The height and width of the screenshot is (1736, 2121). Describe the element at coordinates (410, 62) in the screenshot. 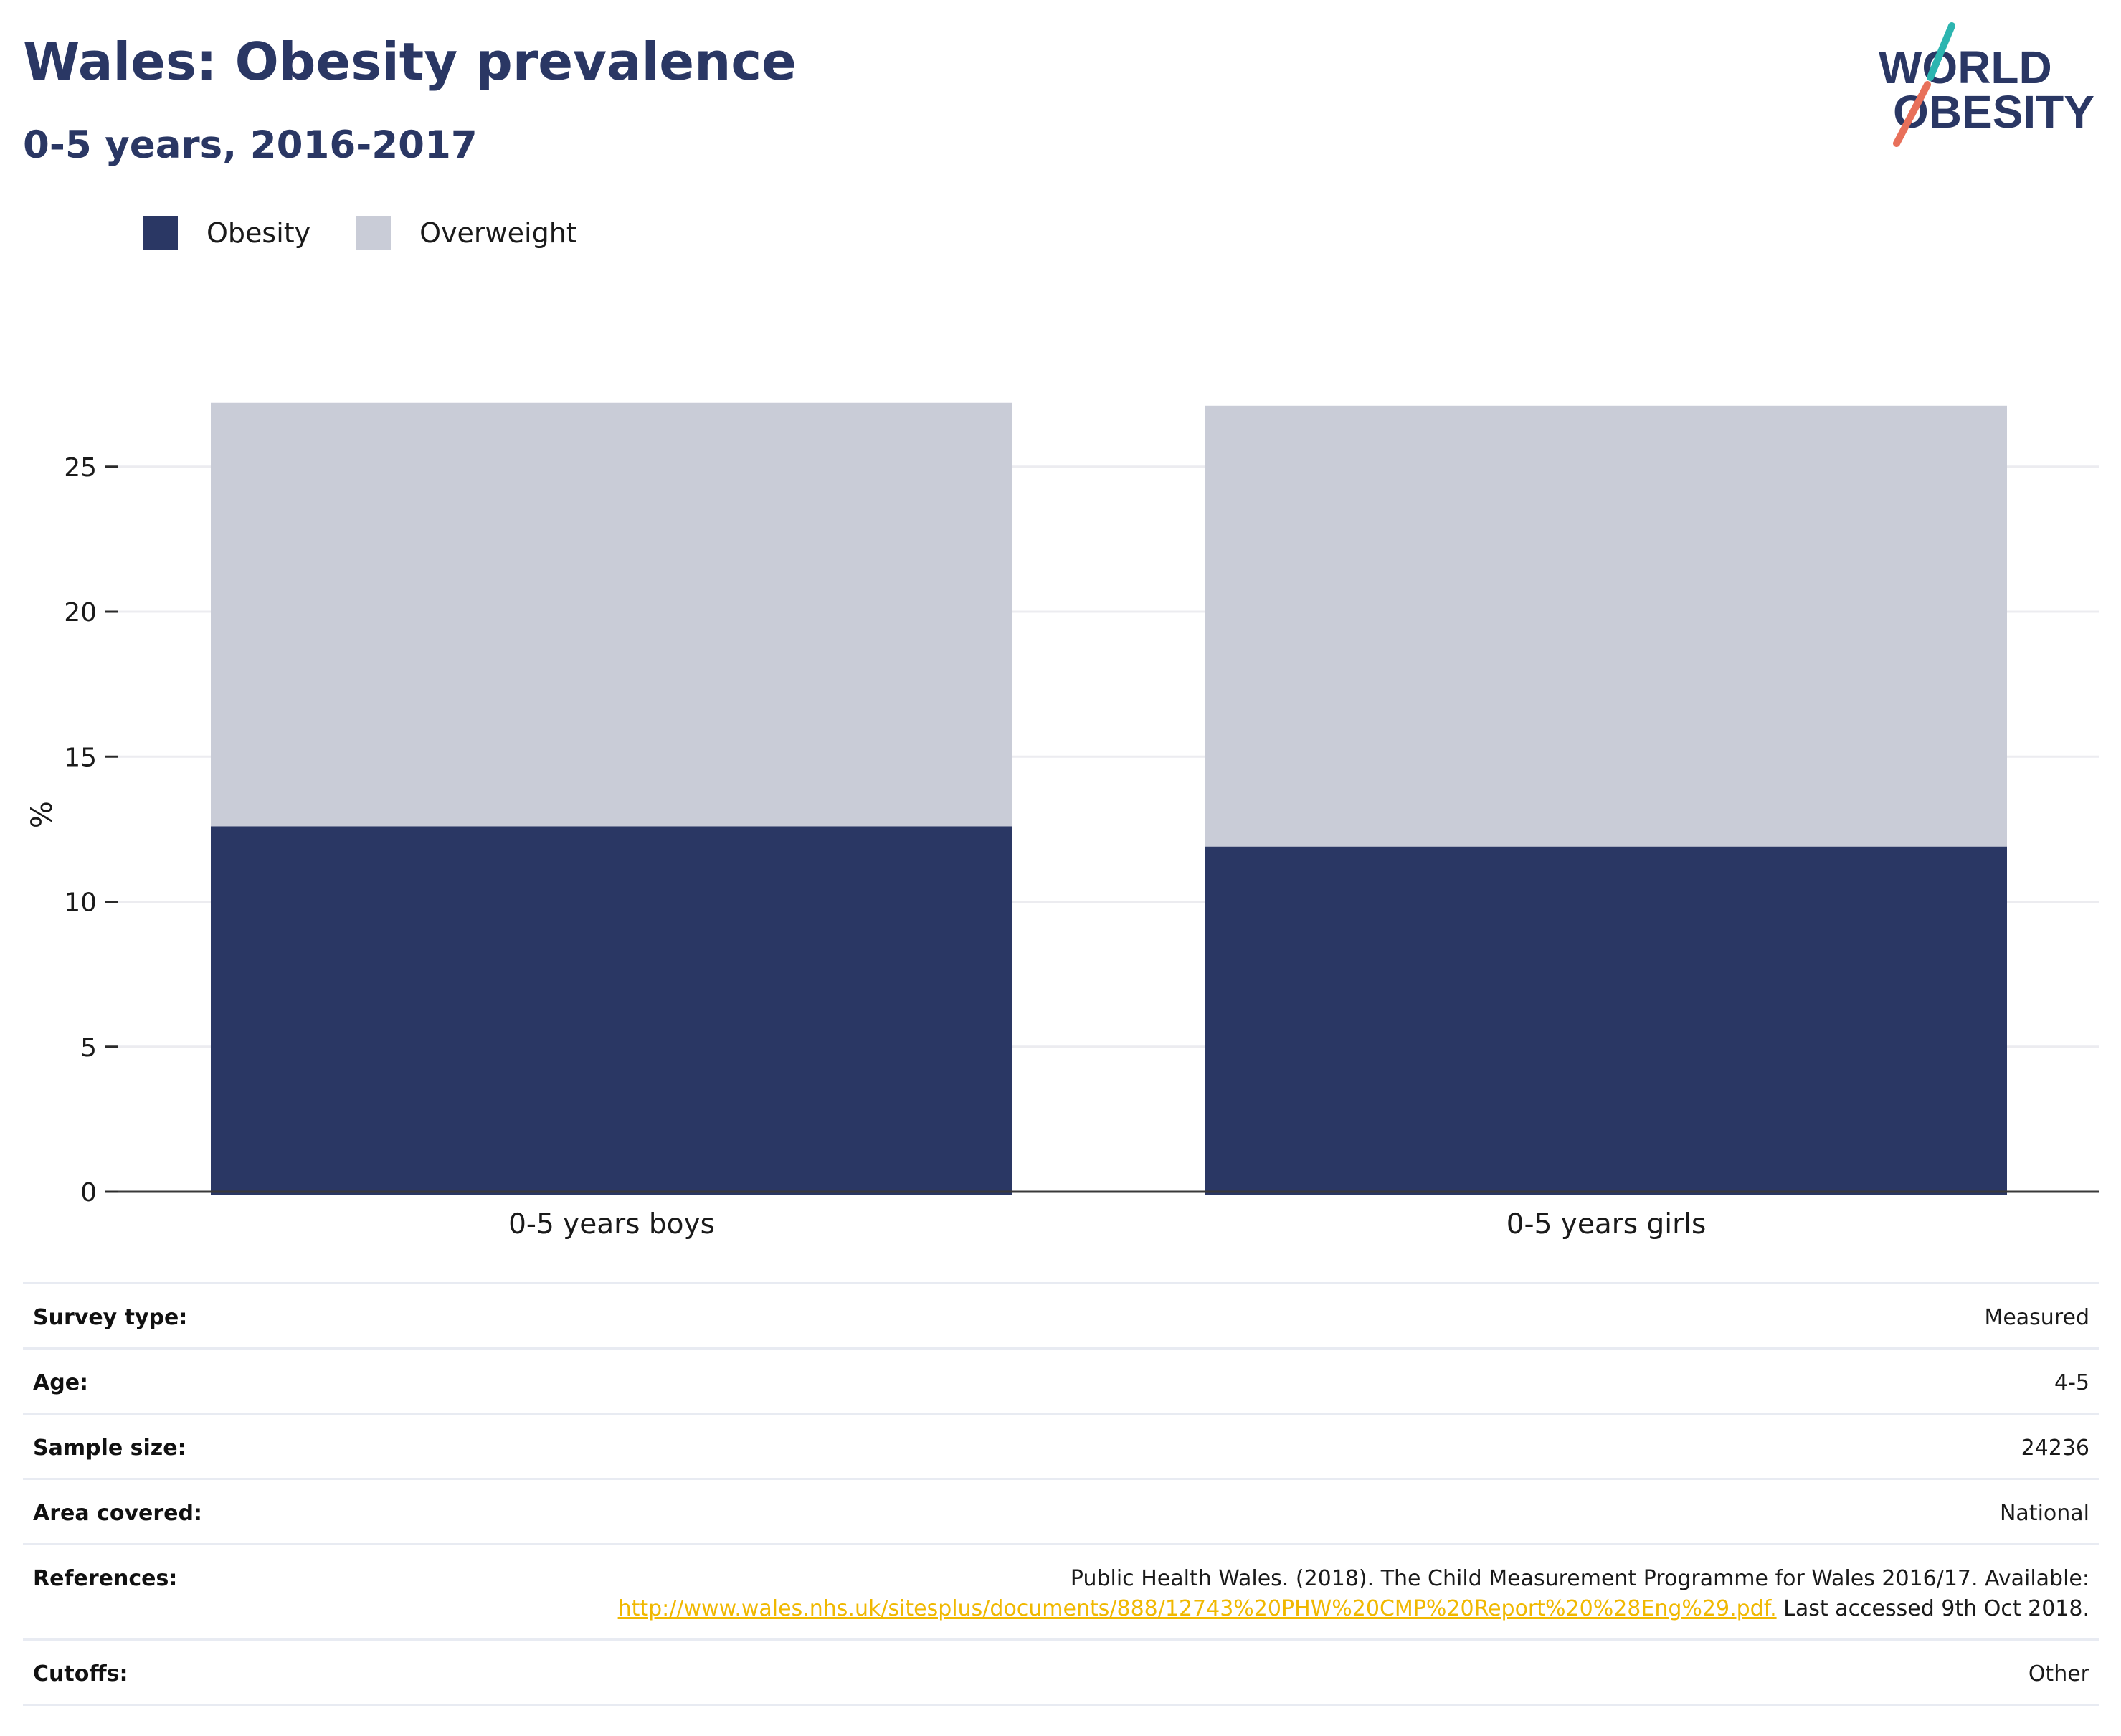

I see `page-title: Wales: Obesity prevalence` at that location.